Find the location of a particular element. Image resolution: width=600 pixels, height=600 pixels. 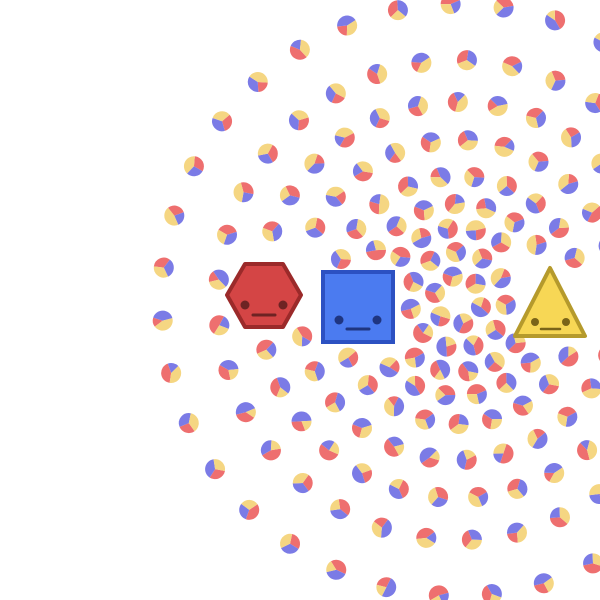

blue-square-body is located at coordinates (358, 307).